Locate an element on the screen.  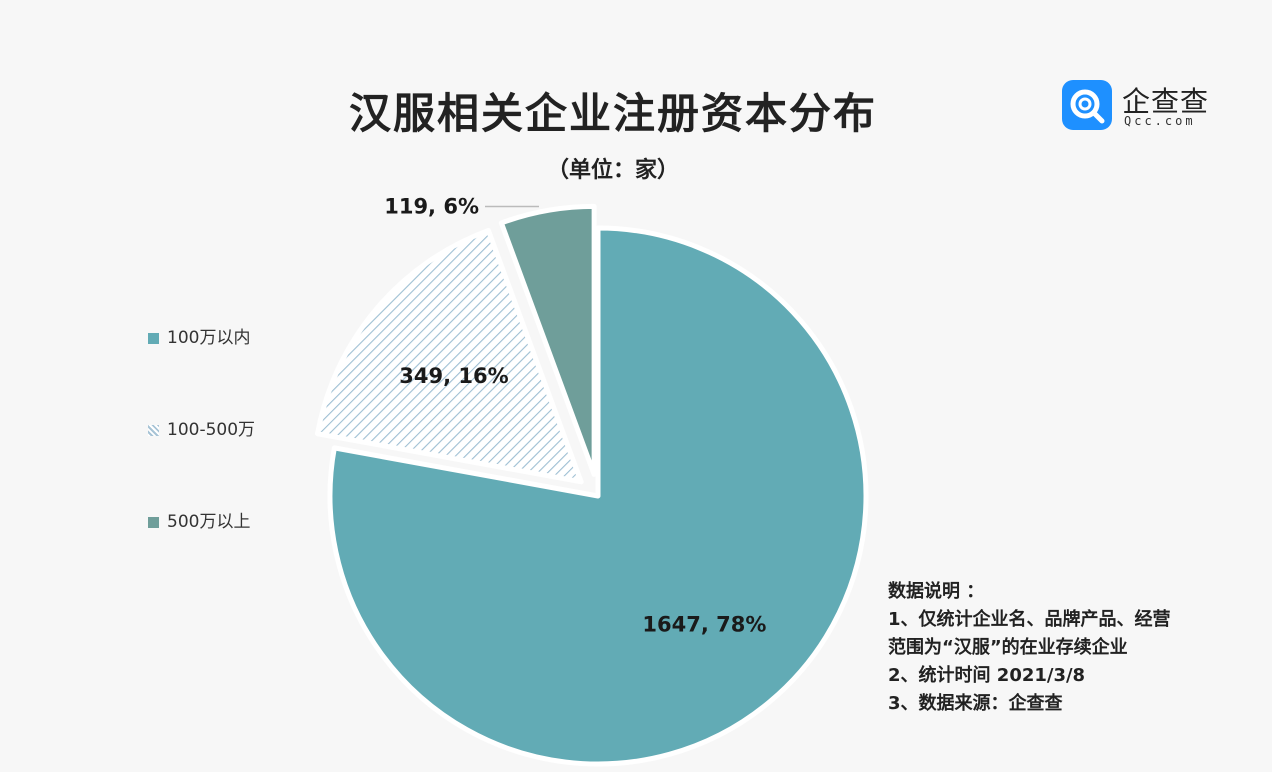
legend-item-3: 500万以上 is located at coordinates (199, 522).